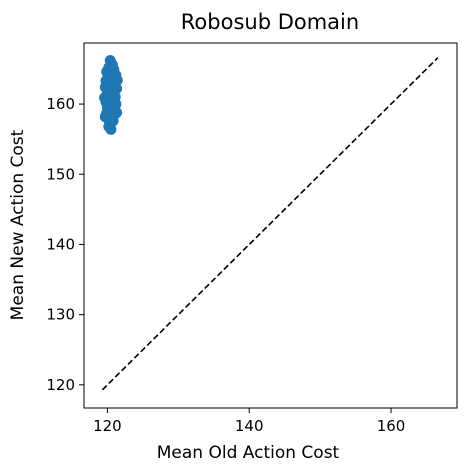 Image resolution: width=464 pixels, height=472 pixels. What do you see at coordinates (270, 22) in the screenshot?
I see `chart-title: Robosub Domain` at bounding box center [270, 22].